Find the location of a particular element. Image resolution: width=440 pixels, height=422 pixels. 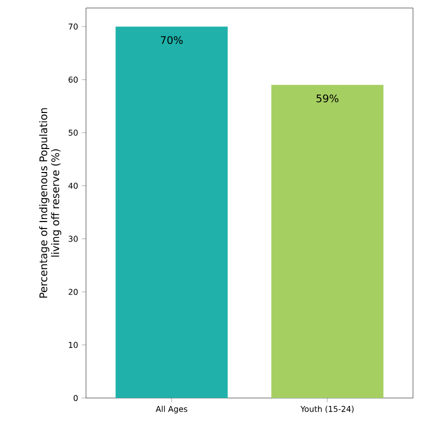

y-axis-title: Percentage of Indigenous Population living off reserve (%) is located at coordinates (50, 203).